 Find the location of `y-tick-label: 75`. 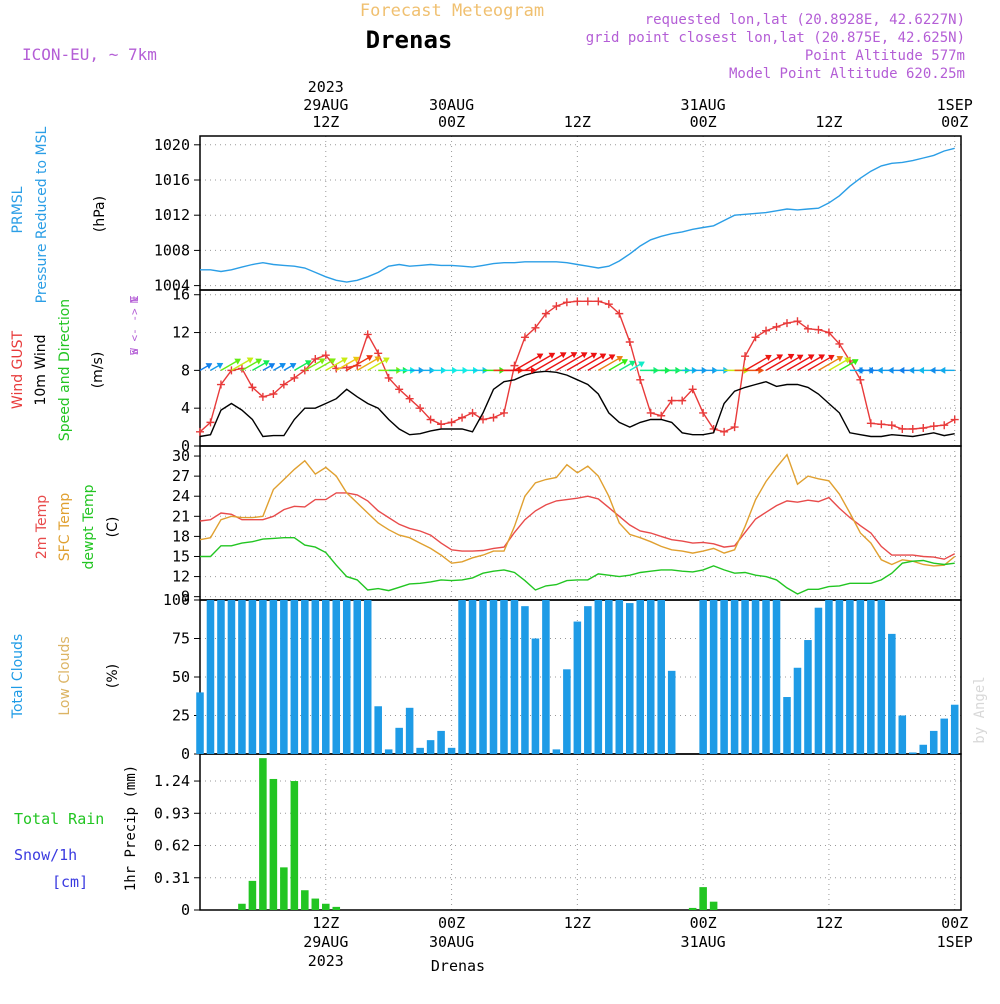

y-tick-label: 75 is located at coordinates (181, 639).